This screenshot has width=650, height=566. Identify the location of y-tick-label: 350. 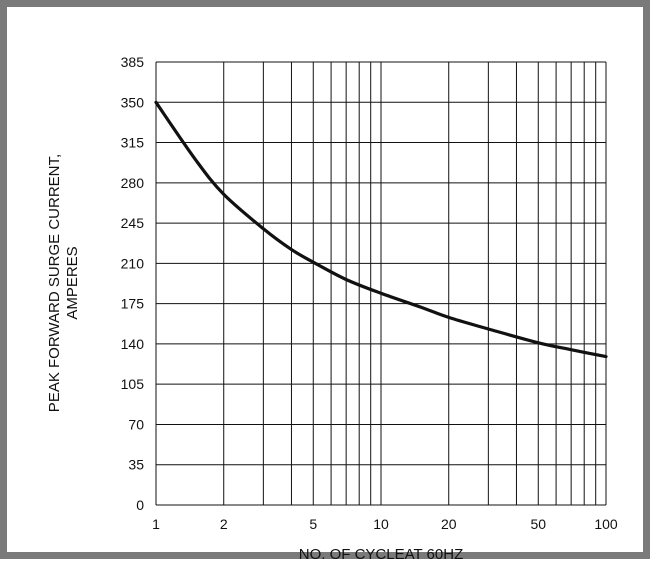
(133, 102).